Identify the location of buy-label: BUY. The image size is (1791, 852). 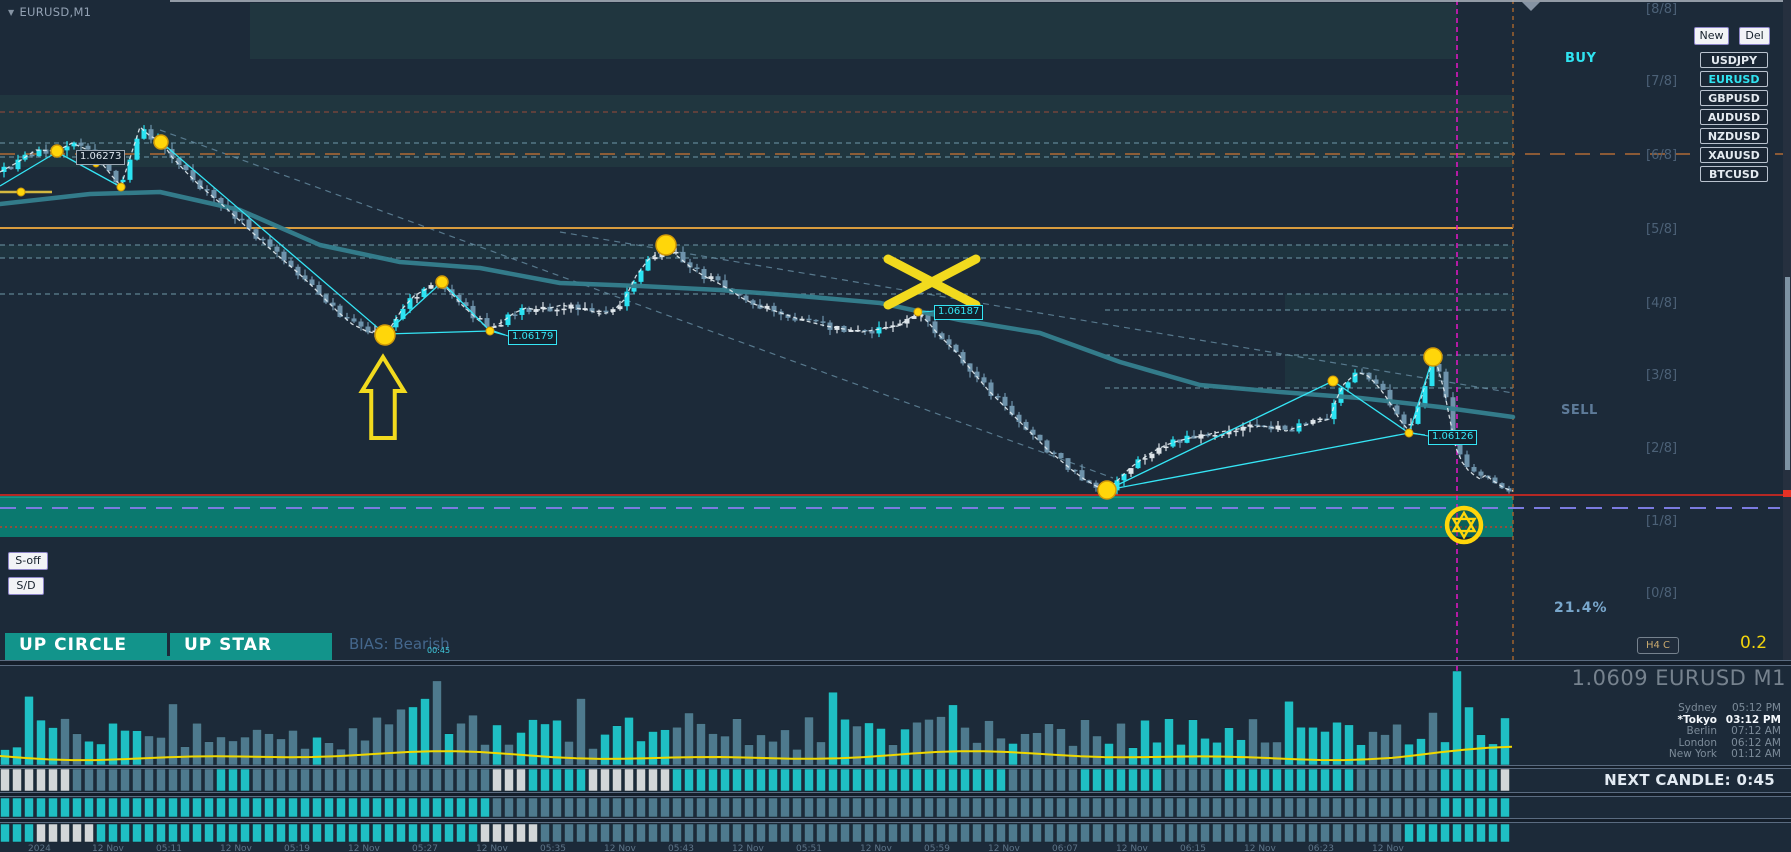
(1581, 58).